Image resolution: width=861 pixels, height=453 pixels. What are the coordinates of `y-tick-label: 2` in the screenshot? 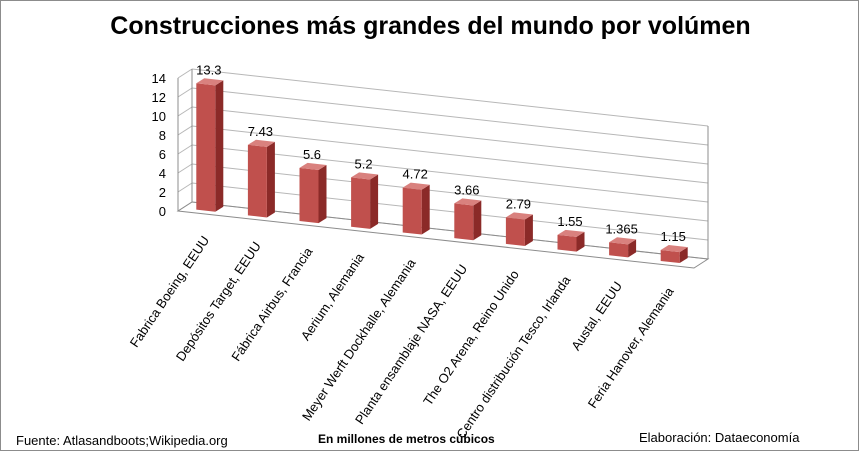 It's located at (162, 192).